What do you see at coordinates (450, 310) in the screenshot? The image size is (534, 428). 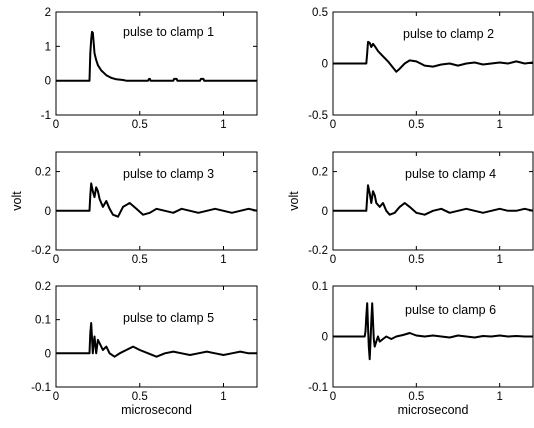 I see `panel-annotation: pulse to clamp 6` at bounding box center [450, 310].